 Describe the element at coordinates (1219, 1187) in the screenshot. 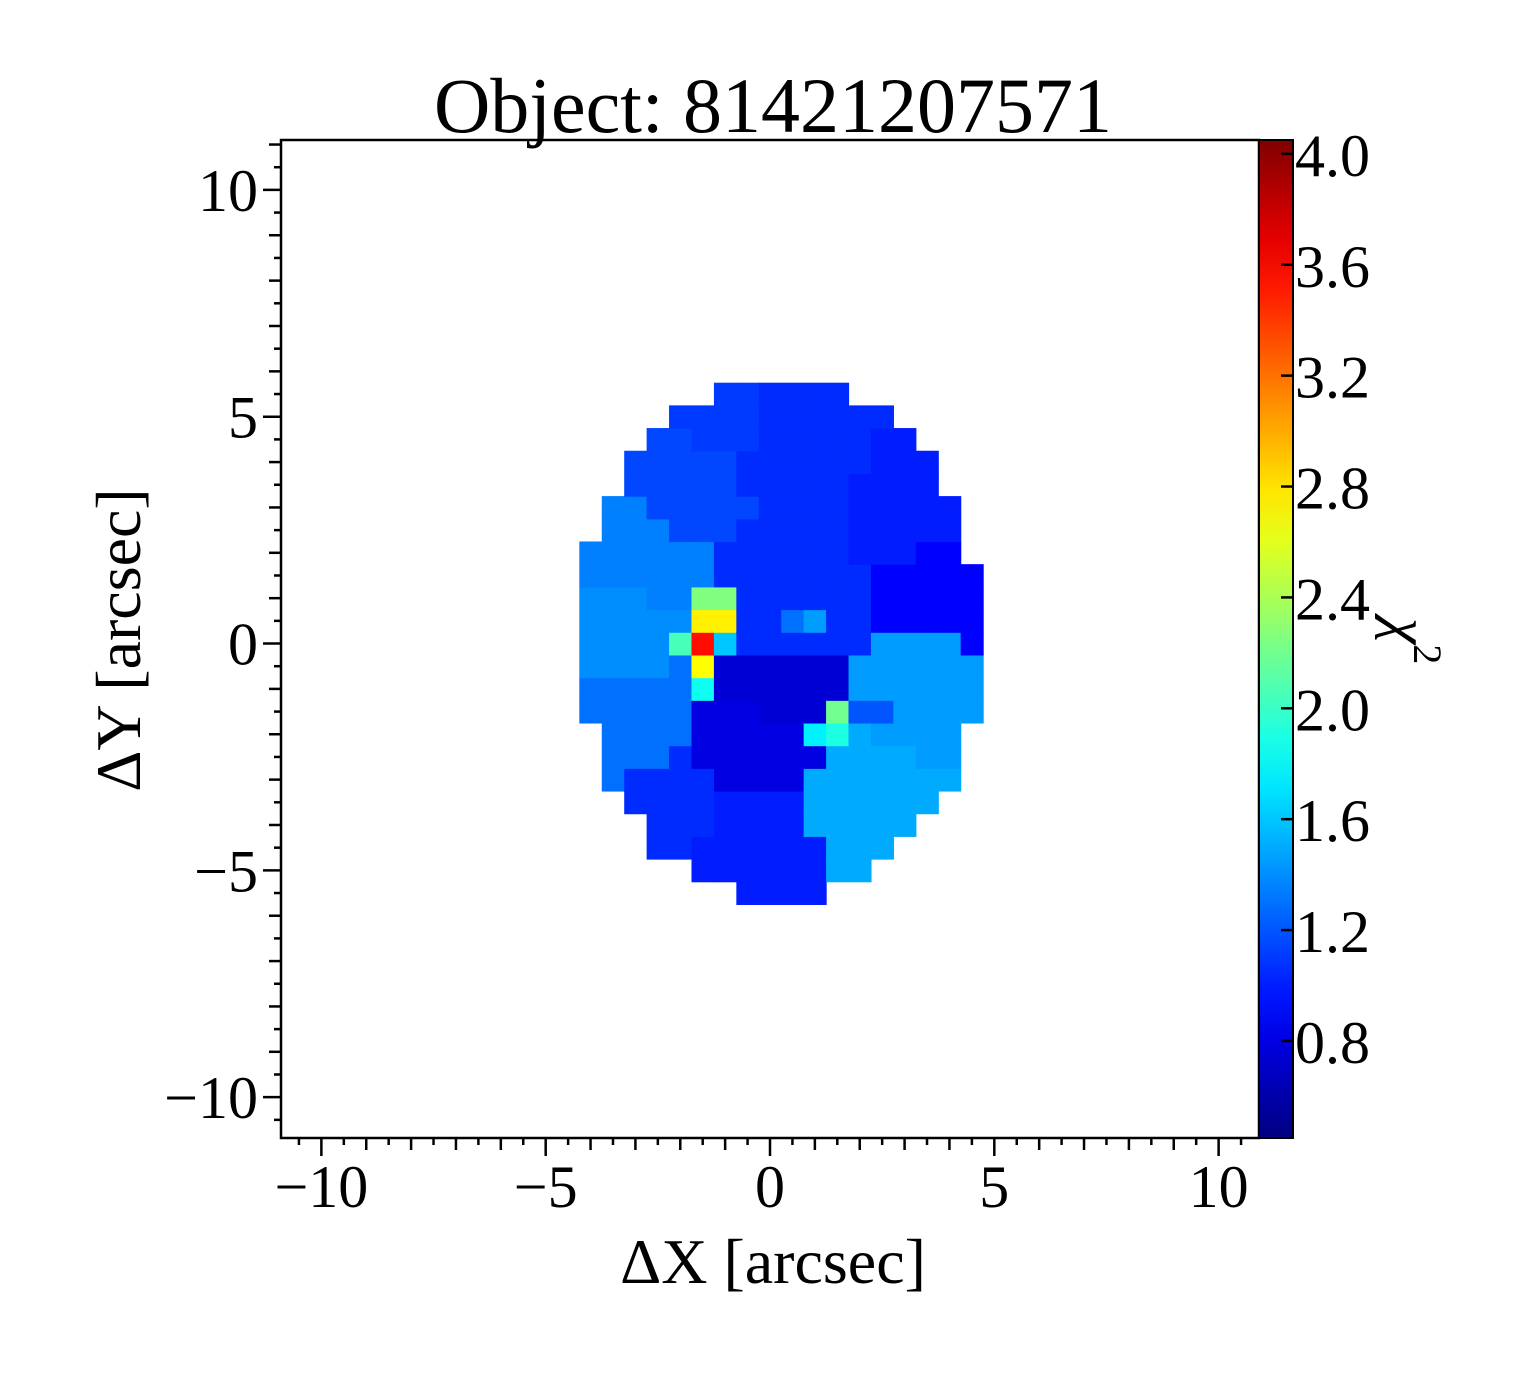

I see `x-tick-label: 10` at that location.